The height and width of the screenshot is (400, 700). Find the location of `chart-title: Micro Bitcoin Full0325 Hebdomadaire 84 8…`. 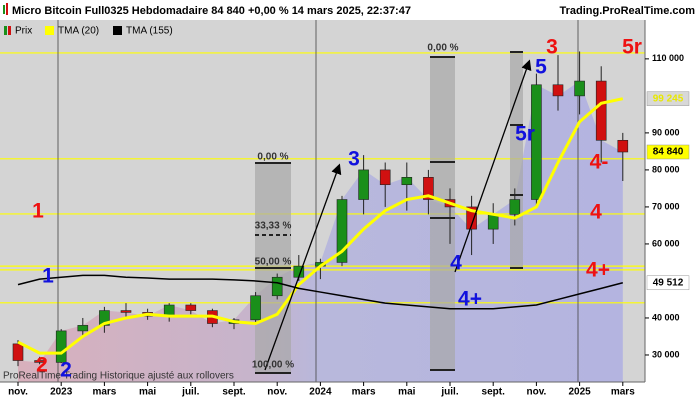

chart-title: Micro Bitcoin Full0325 Hebdomadaire 84 8… is located at coordinates (211, 11).